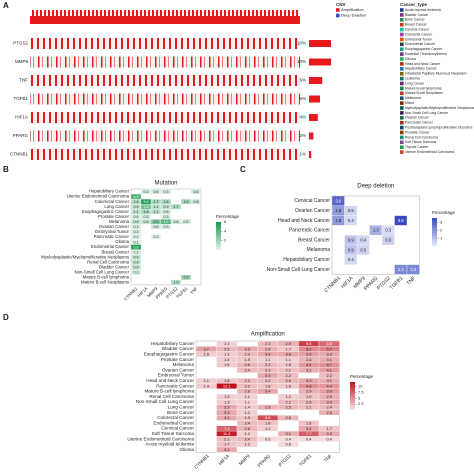  What do you see at coordinates (178, 348) in the screenshot?
I see `row-label: Bladder Cancer` at bounding box center [178, 348].